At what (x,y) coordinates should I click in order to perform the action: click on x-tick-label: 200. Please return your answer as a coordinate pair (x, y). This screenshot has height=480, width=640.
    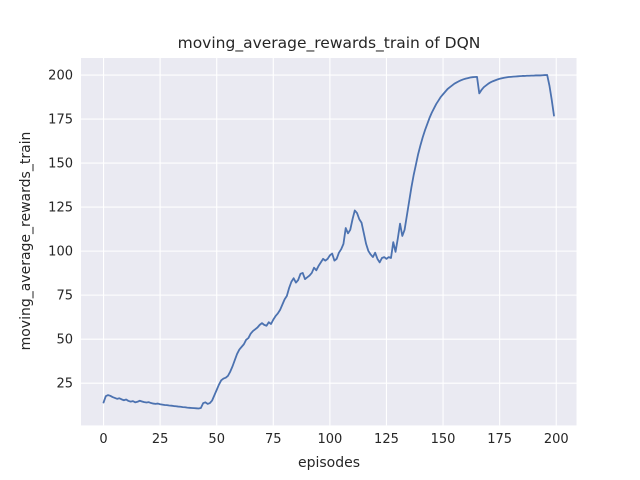
    Looking at the image, I should click on (556, 439).